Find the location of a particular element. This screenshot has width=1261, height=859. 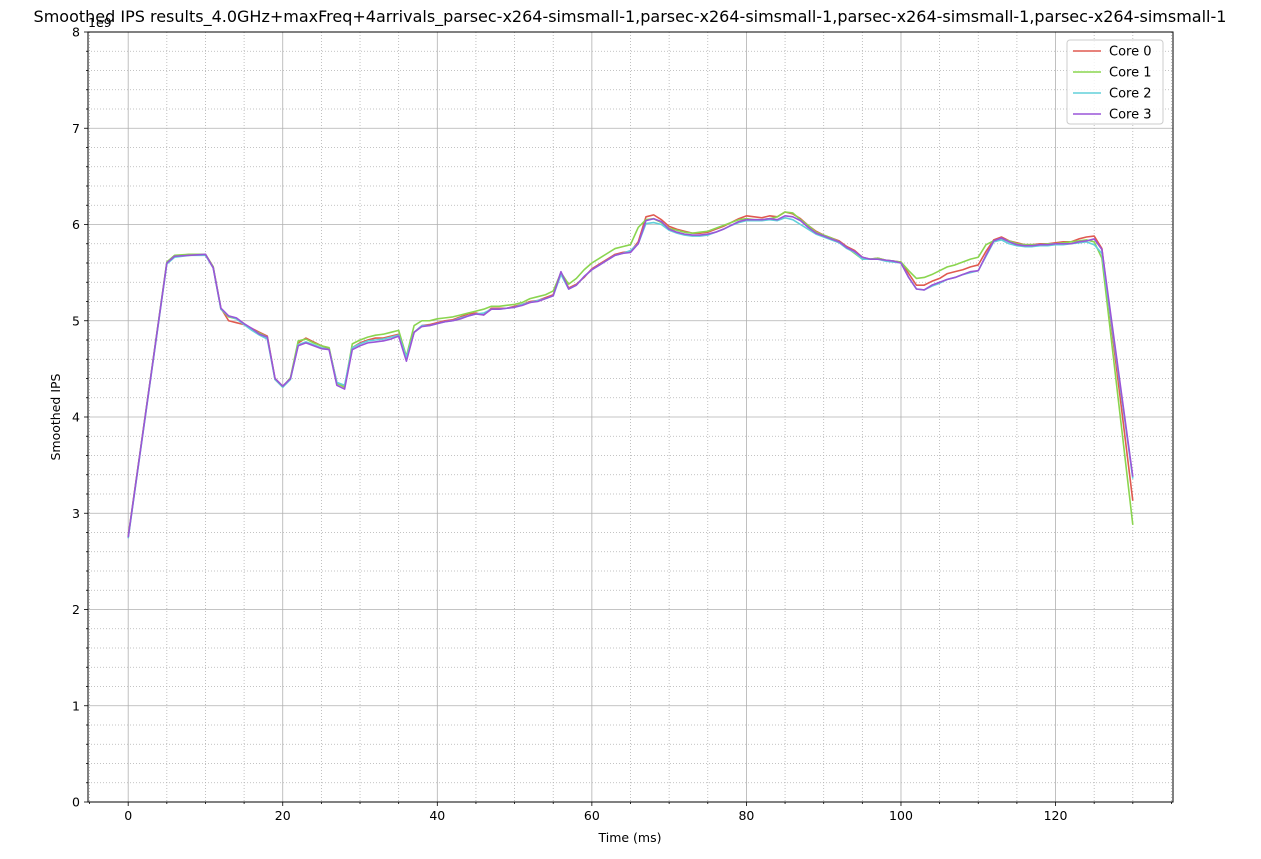

legend-label: Core 2 is located at coordinates (1130, 94).